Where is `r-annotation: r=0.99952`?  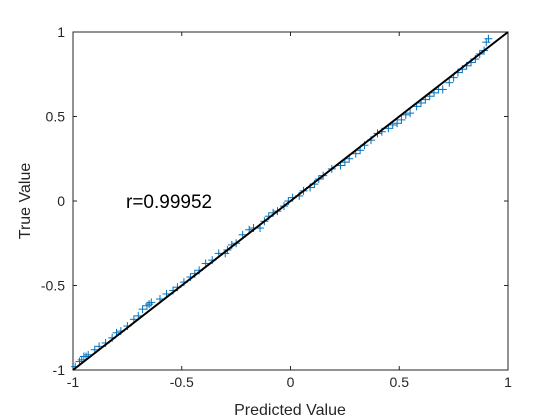
r-annotation: r=0.99952 is located at coordinates (169, 202).